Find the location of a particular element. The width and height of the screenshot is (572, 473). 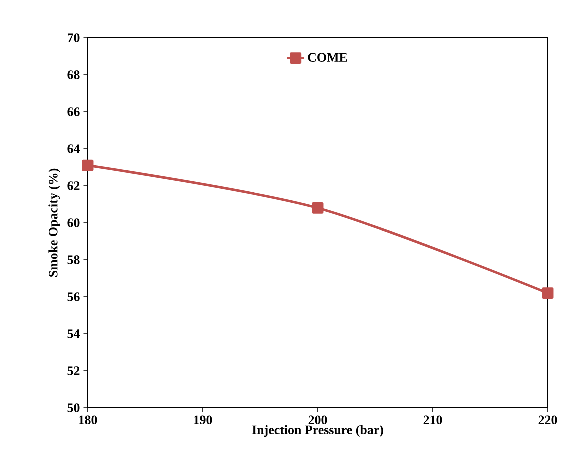

x-tick-label: 220 is located at coordinates (548, 420).